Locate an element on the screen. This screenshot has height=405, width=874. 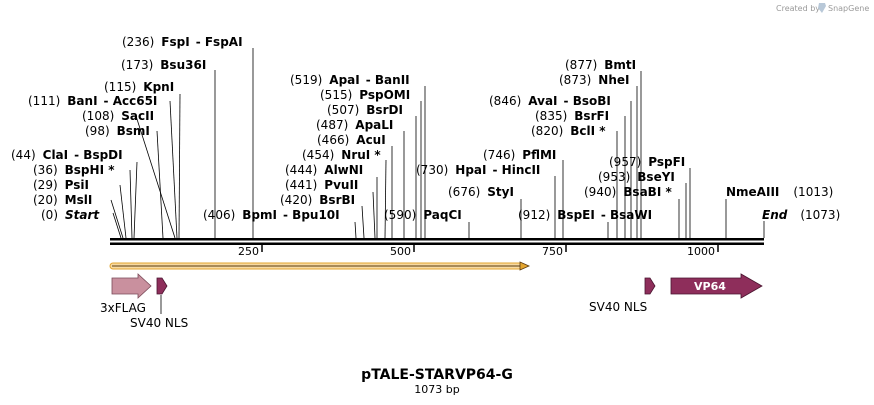
svg-text:(115)KpnI: (115) KpnI is located at coordinates (139, 87).